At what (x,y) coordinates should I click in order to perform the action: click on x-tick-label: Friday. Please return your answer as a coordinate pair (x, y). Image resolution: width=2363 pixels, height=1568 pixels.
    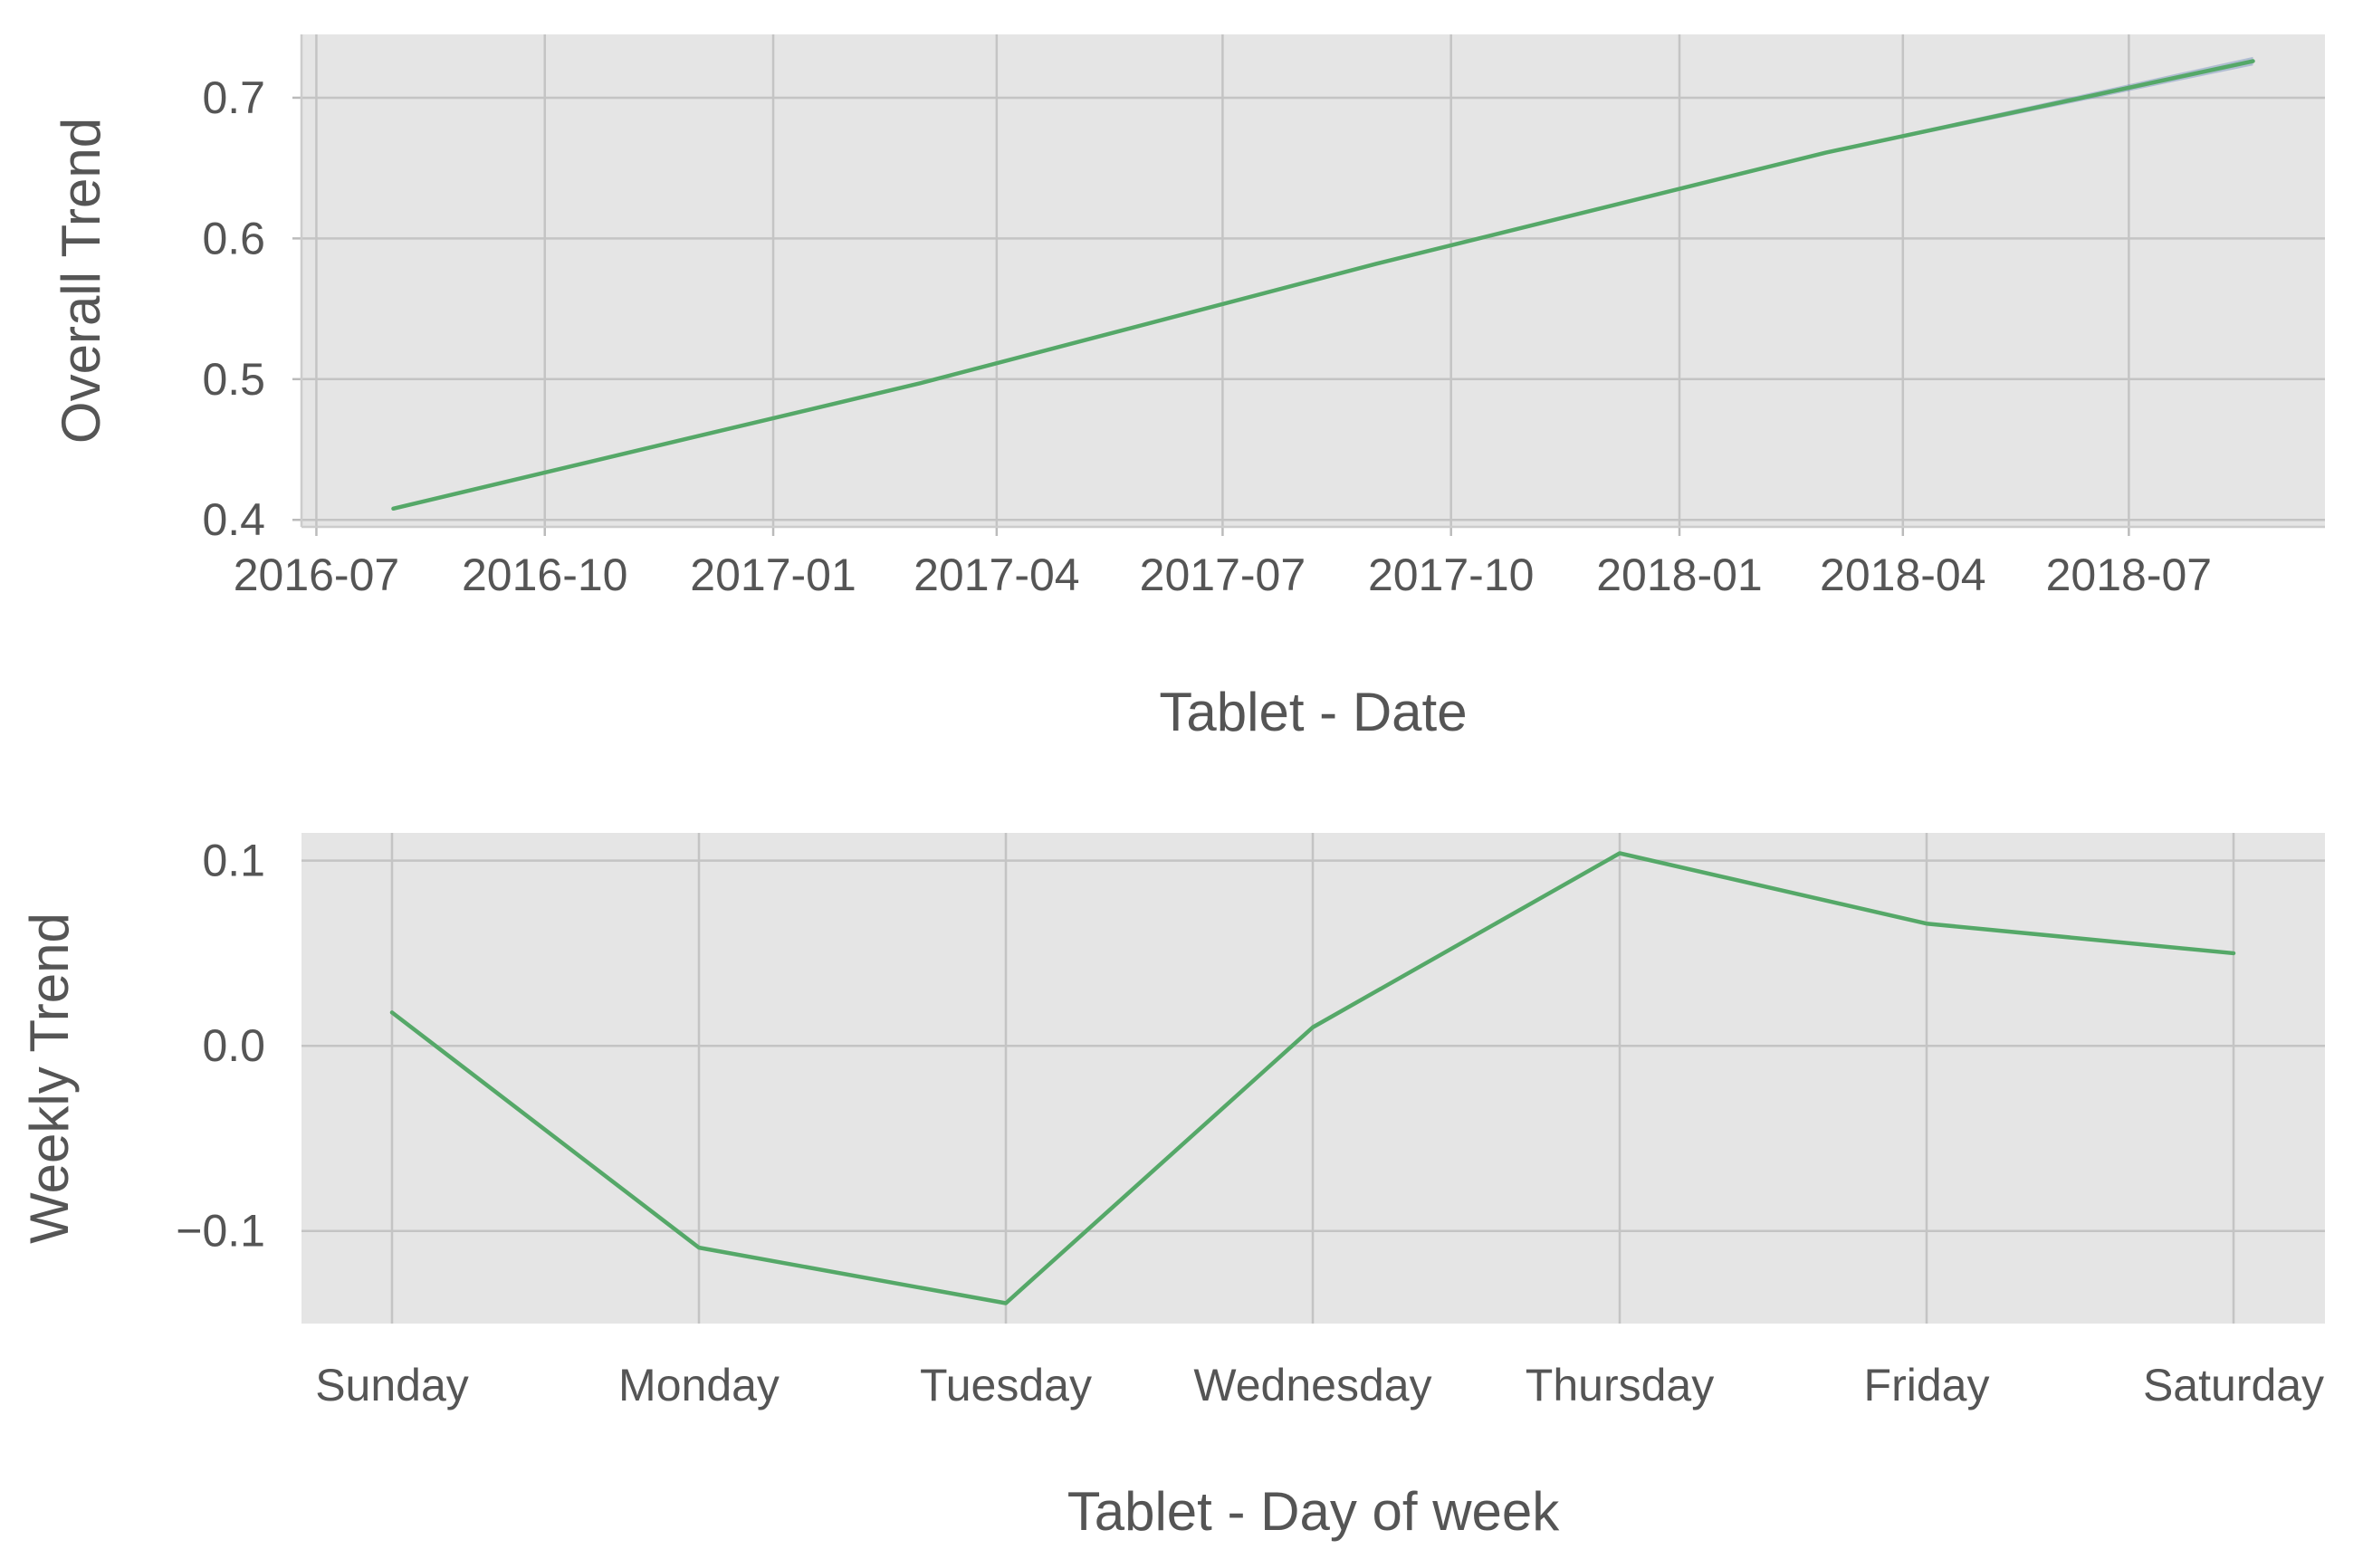
    Looking at the image, I should click on (1927, 1385).